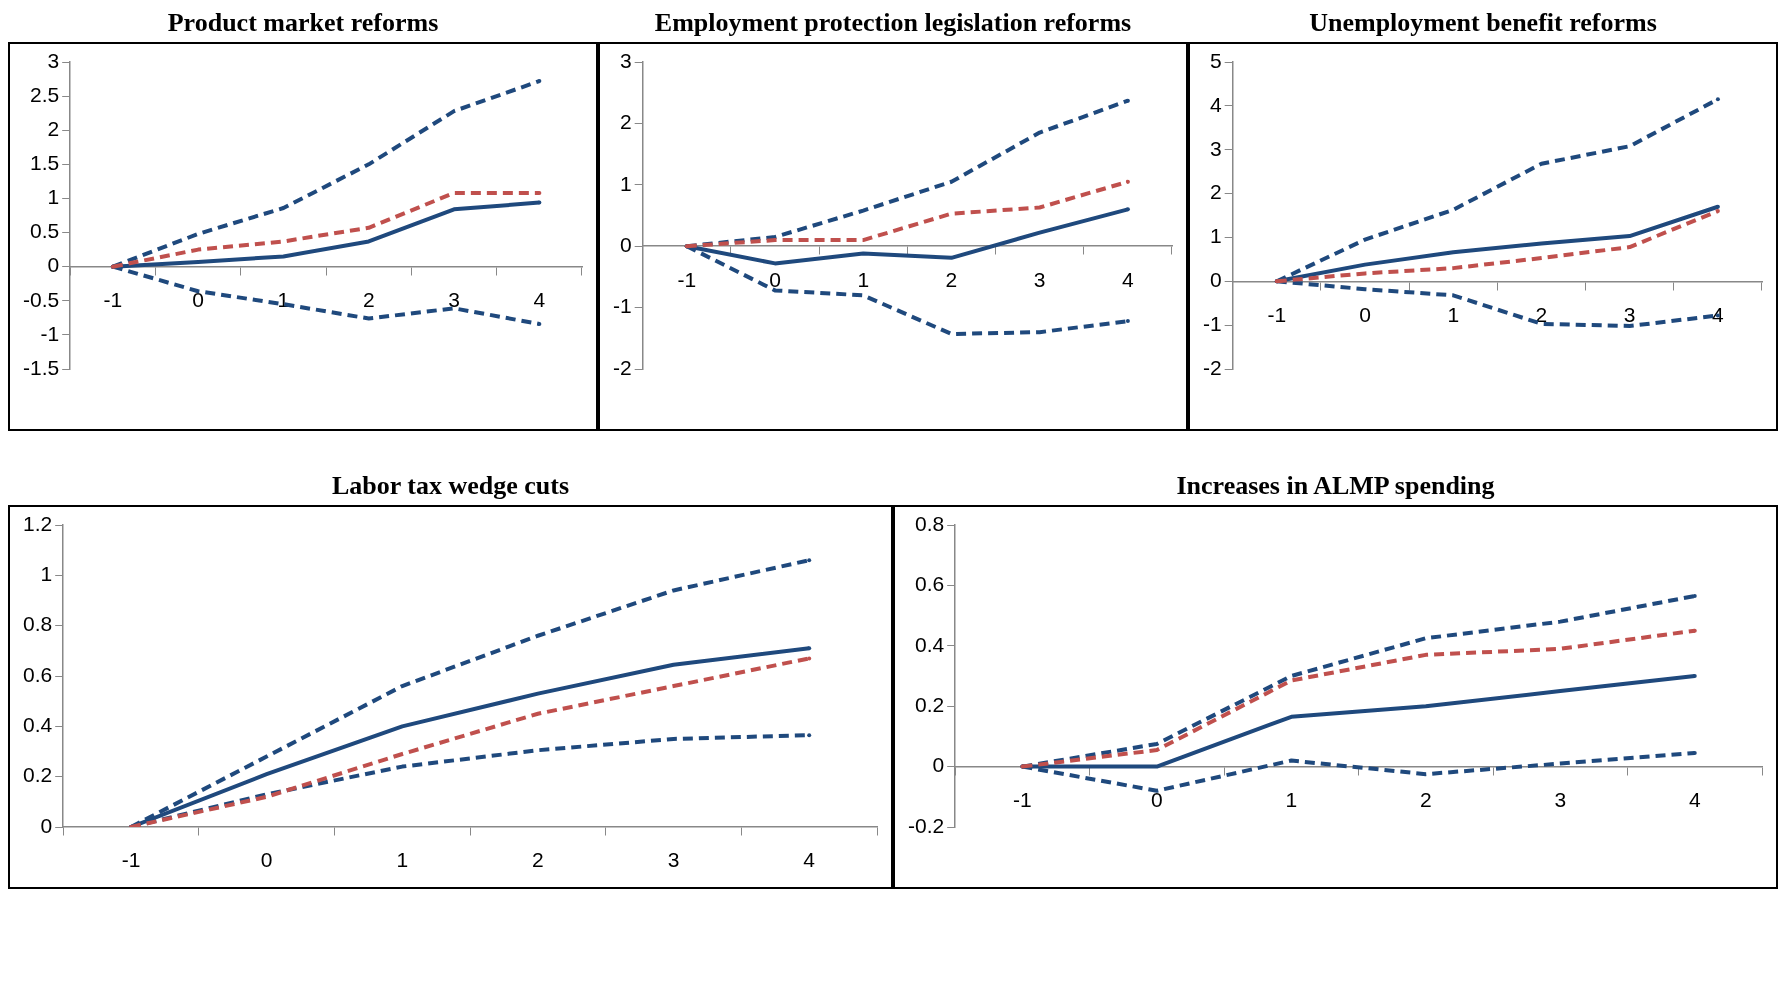  Describe the element at coordinates (41, 367) in the screenshot. I see `y-tick-label: -1.5` at that location.